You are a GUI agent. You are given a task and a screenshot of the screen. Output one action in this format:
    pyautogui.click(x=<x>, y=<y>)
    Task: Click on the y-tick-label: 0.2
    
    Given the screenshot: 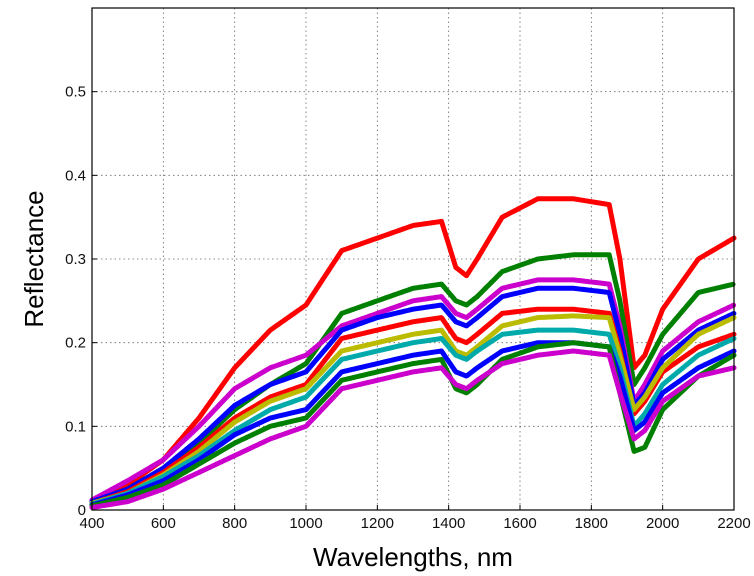 What is the action you would take?
    pyautogui.click(x=75, y=343)
    